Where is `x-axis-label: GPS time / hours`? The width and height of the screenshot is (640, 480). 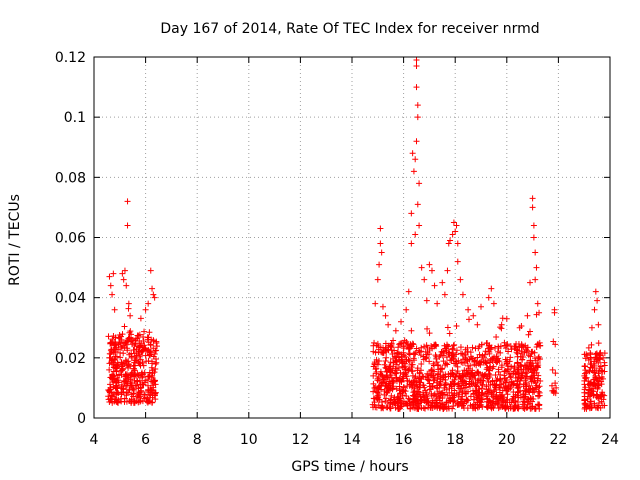 x-axis-label: GPS time / hours is located at coordinates (349, 467).